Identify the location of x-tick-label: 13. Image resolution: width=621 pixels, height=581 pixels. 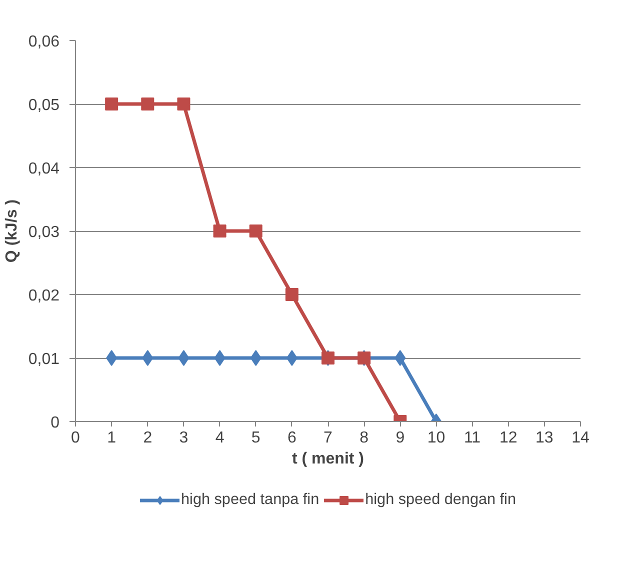
(545, 438).